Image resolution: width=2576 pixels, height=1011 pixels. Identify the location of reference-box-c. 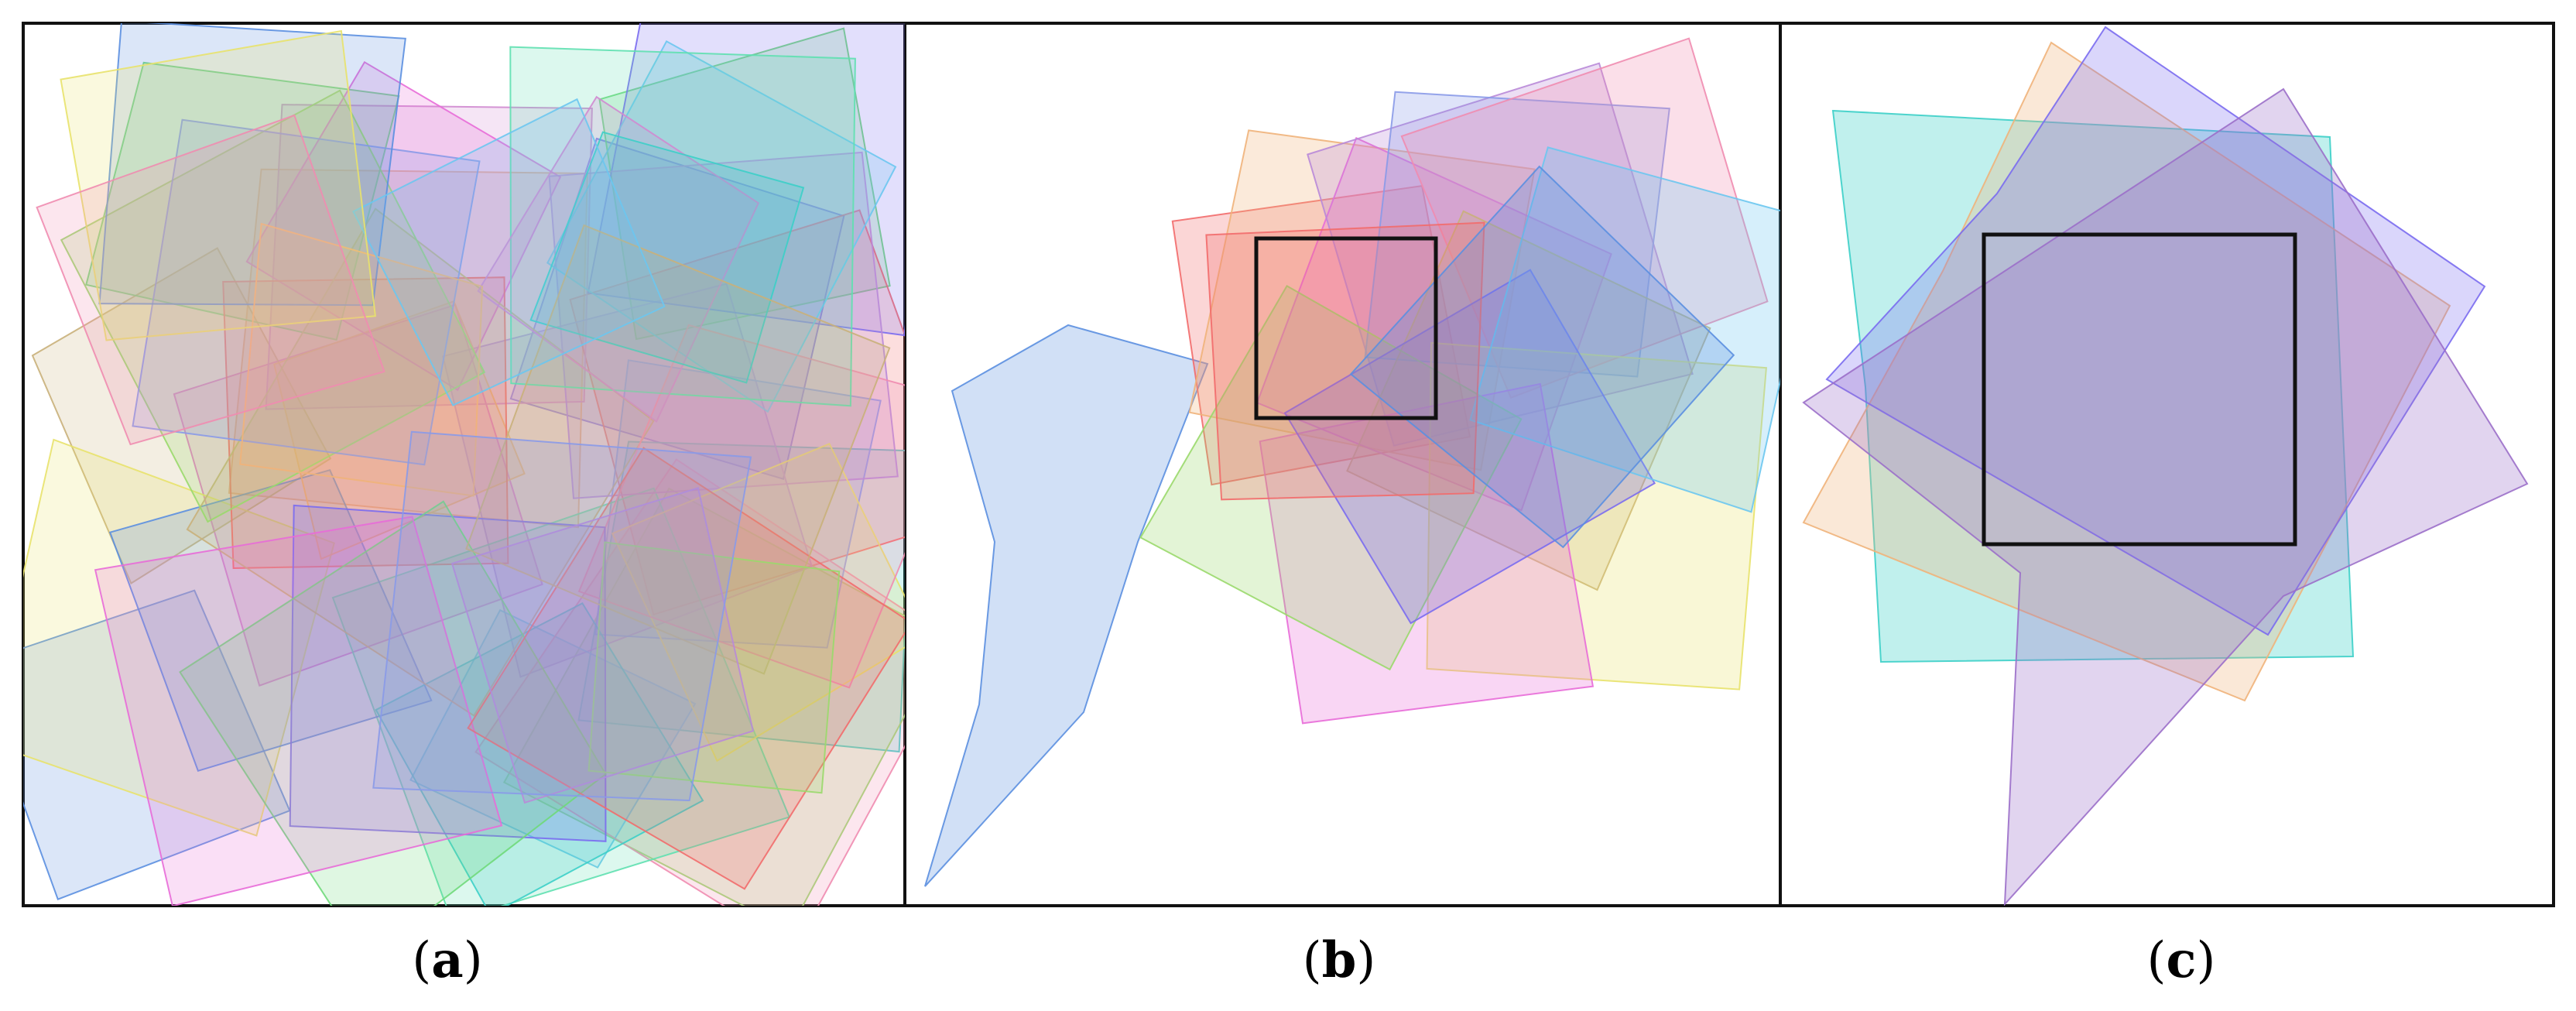
(2139, 390).